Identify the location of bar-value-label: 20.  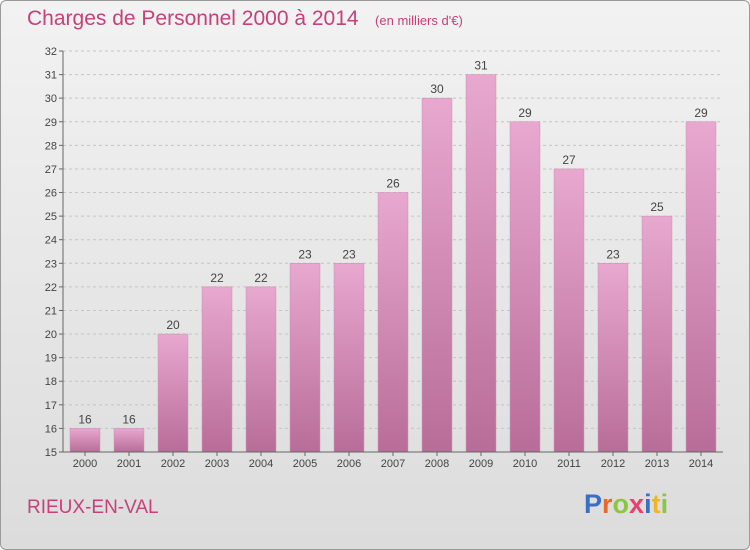
(173, 325).